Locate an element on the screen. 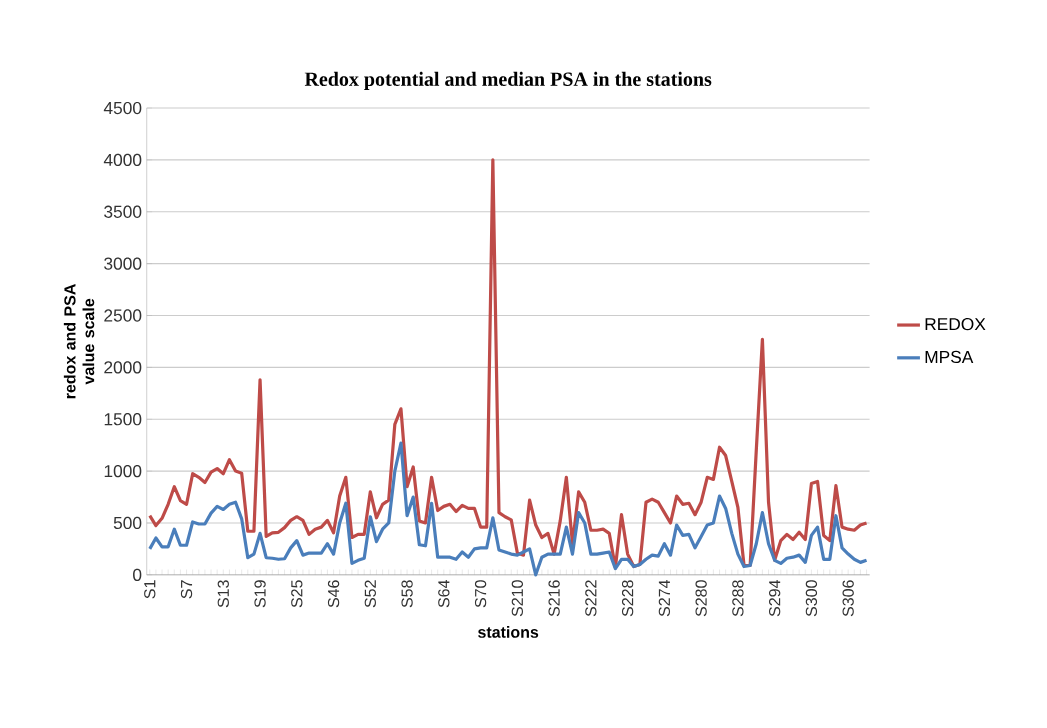 The height and width of the screenshot is (728, 1047). y-tick-label: 500 is located at coordinates (127, 522).